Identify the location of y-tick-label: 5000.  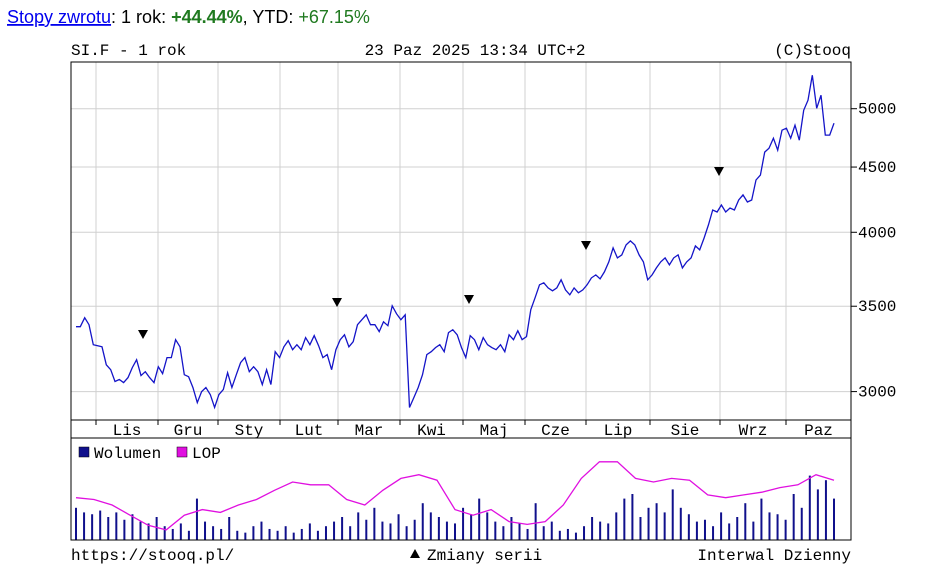
(877, 110).